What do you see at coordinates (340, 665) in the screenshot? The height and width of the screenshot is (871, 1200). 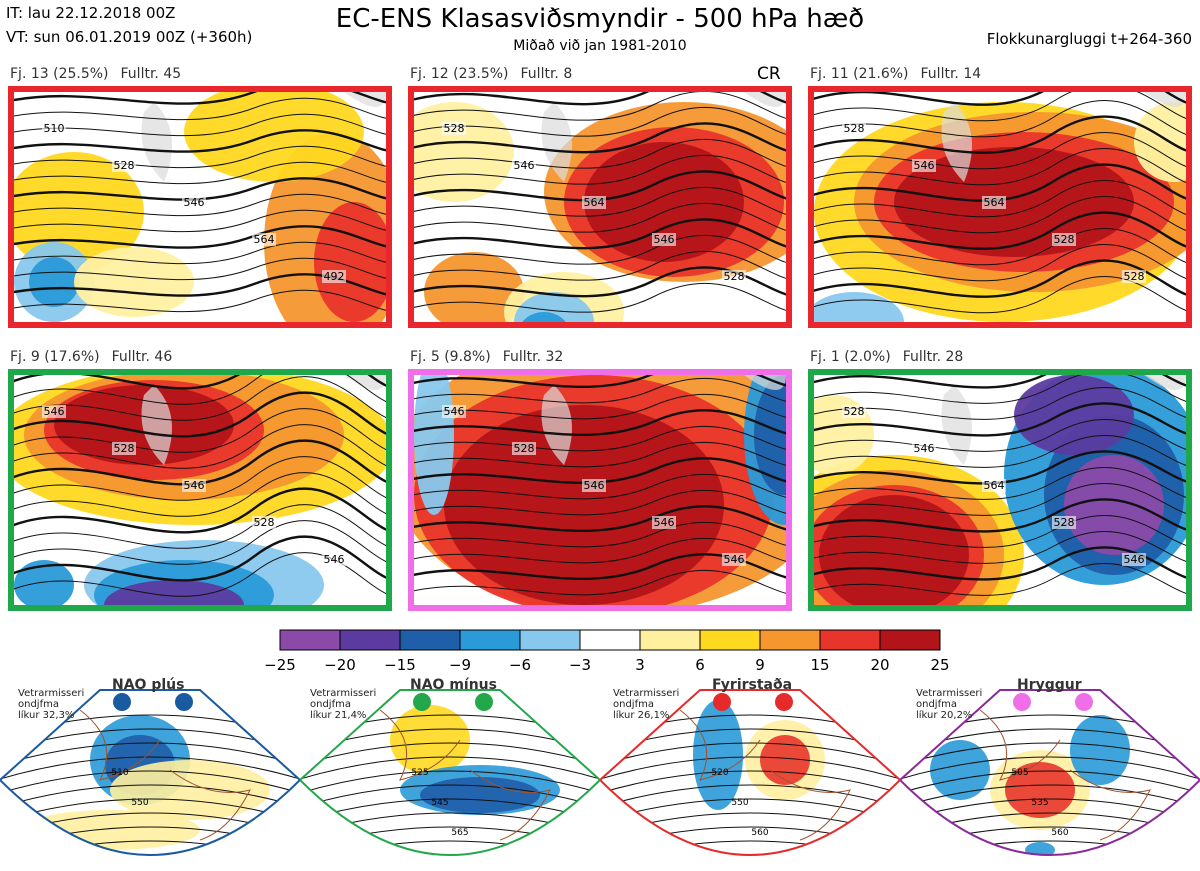 I see `colorbar-tick: −20` at bounding box center [340, 665].